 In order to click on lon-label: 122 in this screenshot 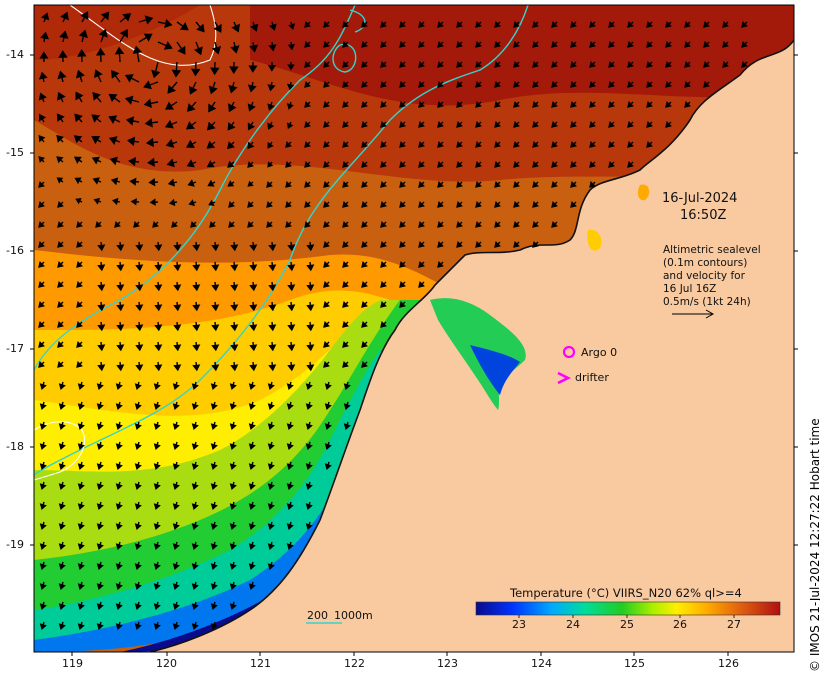, I will do `click(354, 663)`.